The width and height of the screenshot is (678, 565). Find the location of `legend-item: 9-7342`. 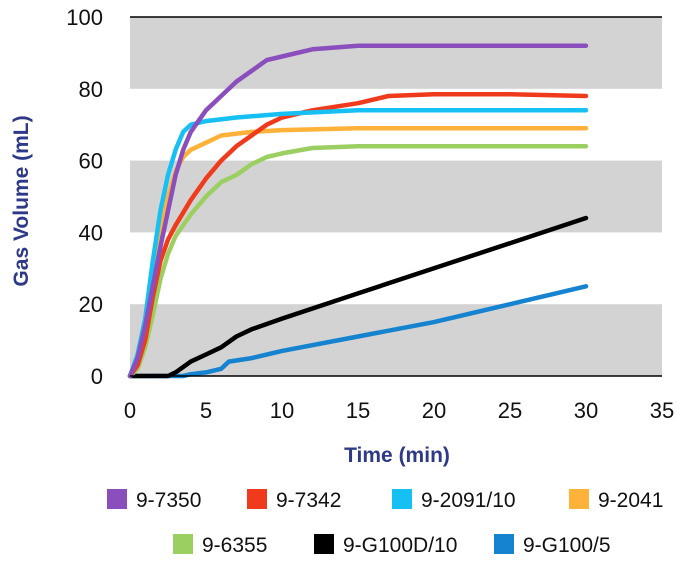

legend-item: 9-7342 is located at coordinates (294, 500).